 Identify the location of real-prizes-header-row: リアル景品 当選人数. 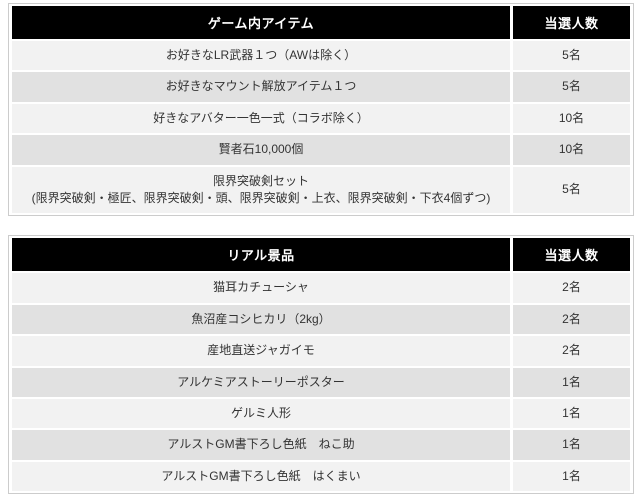
(321, 255).